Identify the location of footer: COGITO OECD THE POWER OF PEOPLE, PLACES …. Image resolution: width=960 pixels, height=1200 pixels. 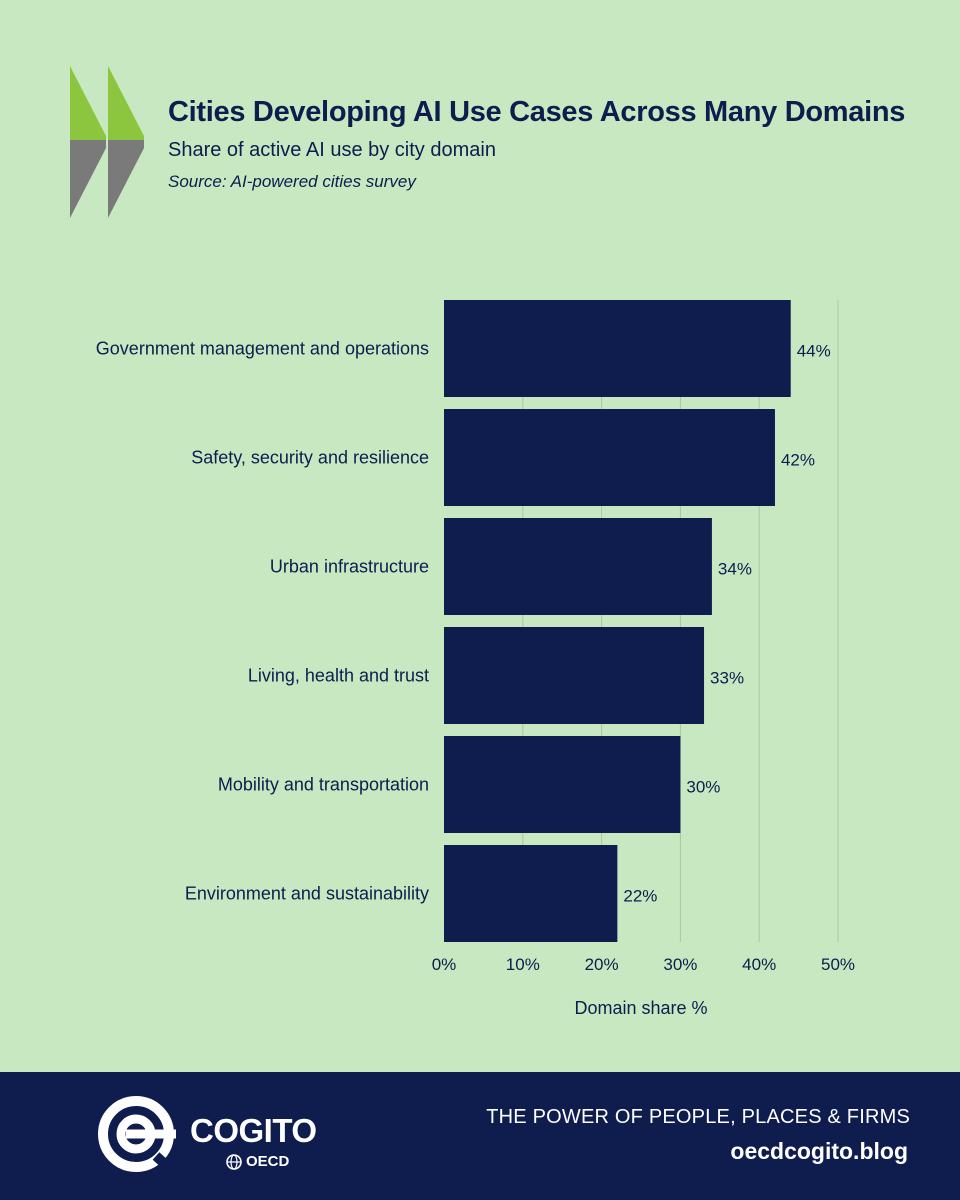
(480, 1136).